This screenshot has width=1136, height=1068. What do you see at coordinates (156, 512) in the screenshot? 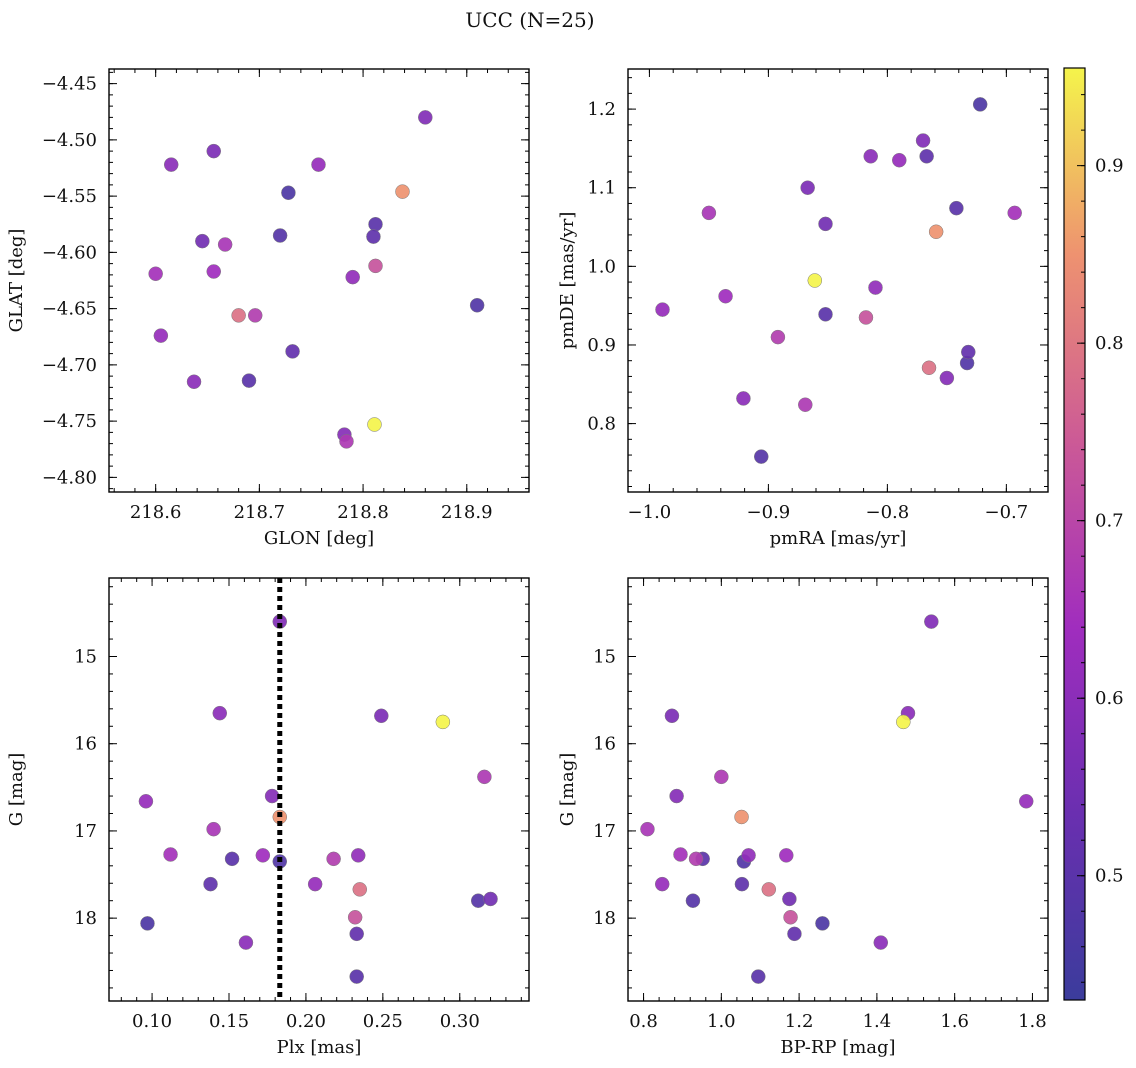
I see `x-tick-label: 218.6` at bounding box center [156, 512].